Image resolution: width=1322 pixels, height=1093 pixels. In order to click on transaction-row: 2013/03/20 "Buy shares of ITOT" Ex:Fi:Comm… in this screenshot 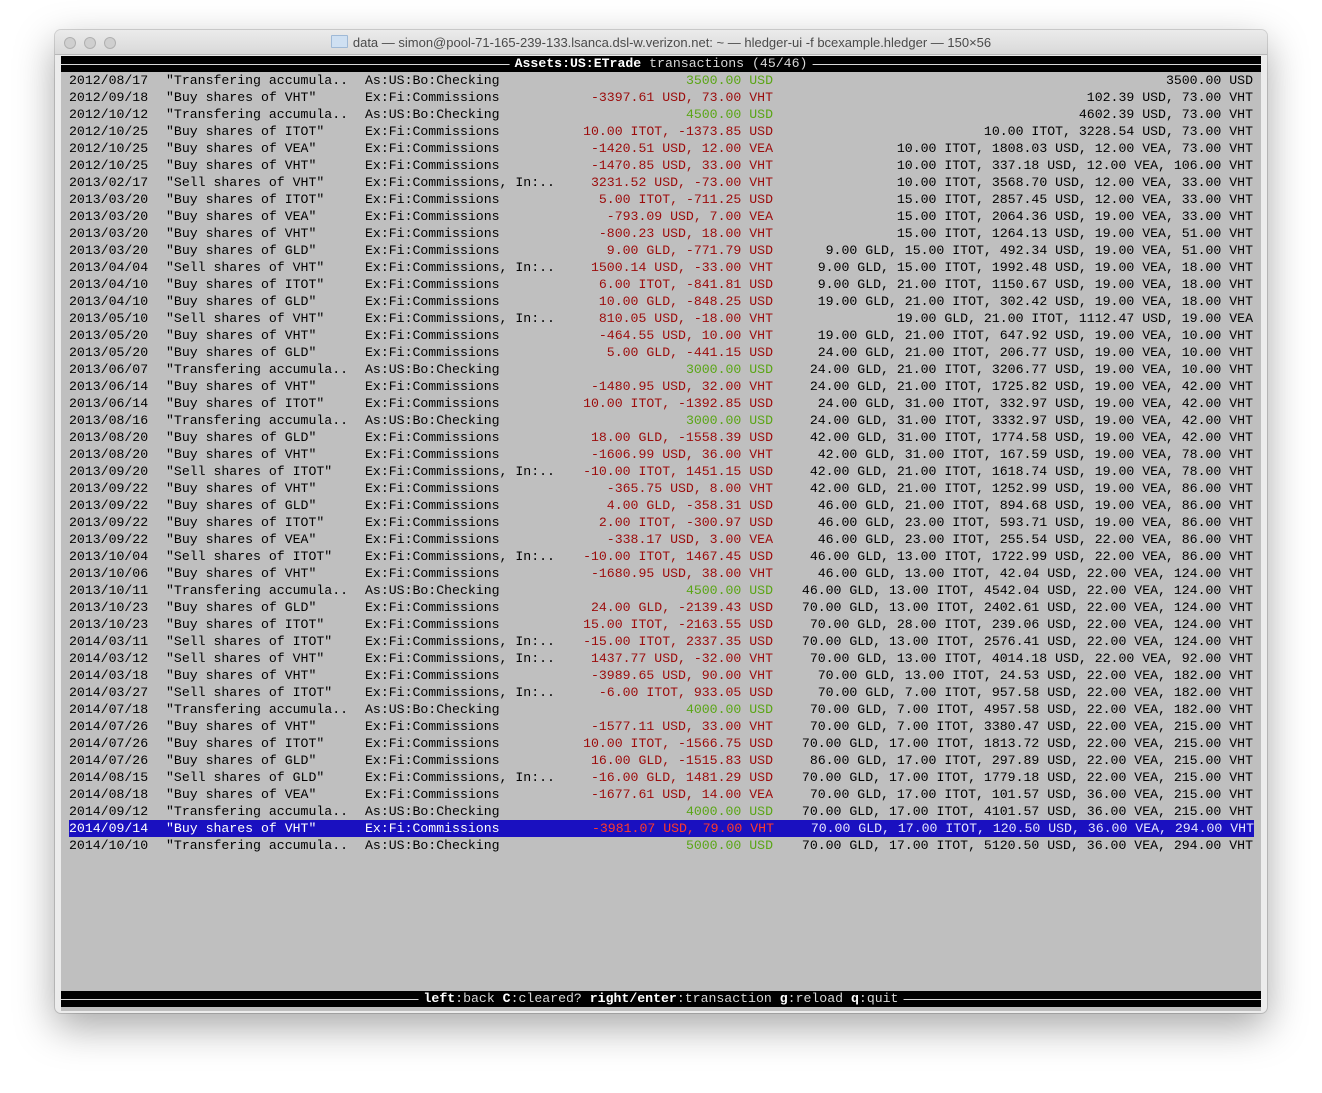, I will do `click(661, 199)`.